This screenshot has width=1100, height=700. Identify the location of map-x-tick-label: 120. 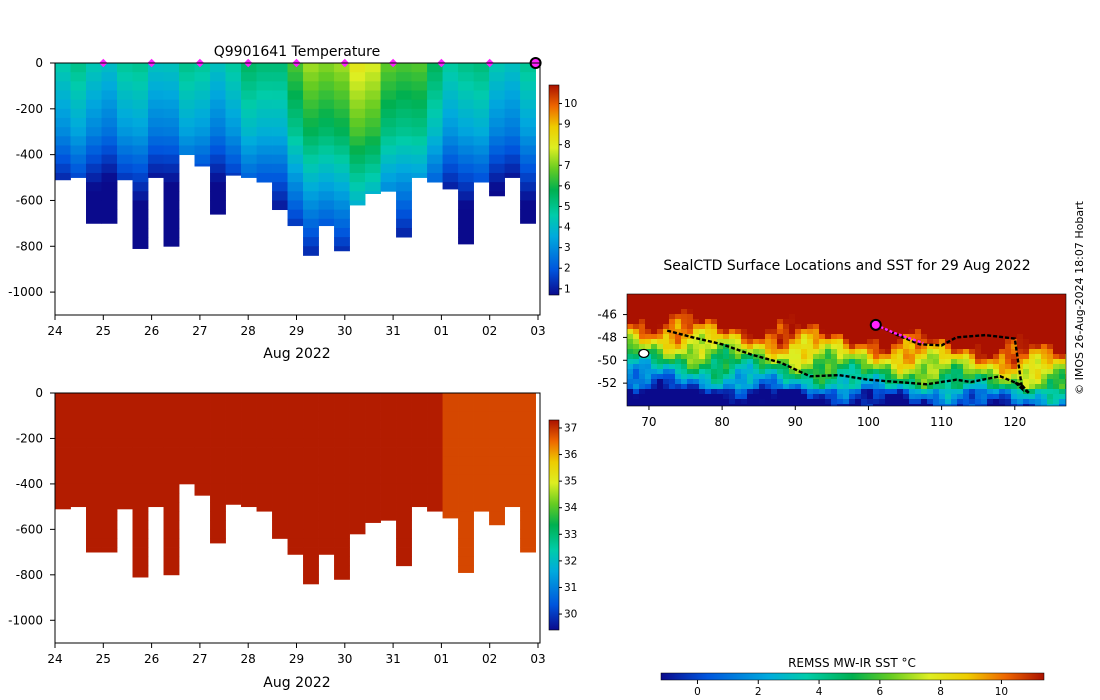
(1014, 422).